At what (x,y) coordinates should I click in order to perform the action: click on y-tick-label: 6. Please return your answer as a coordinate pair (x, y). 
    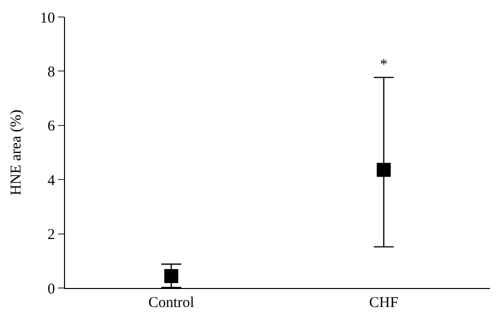
    Looking at the image, I should click on (52, 126).